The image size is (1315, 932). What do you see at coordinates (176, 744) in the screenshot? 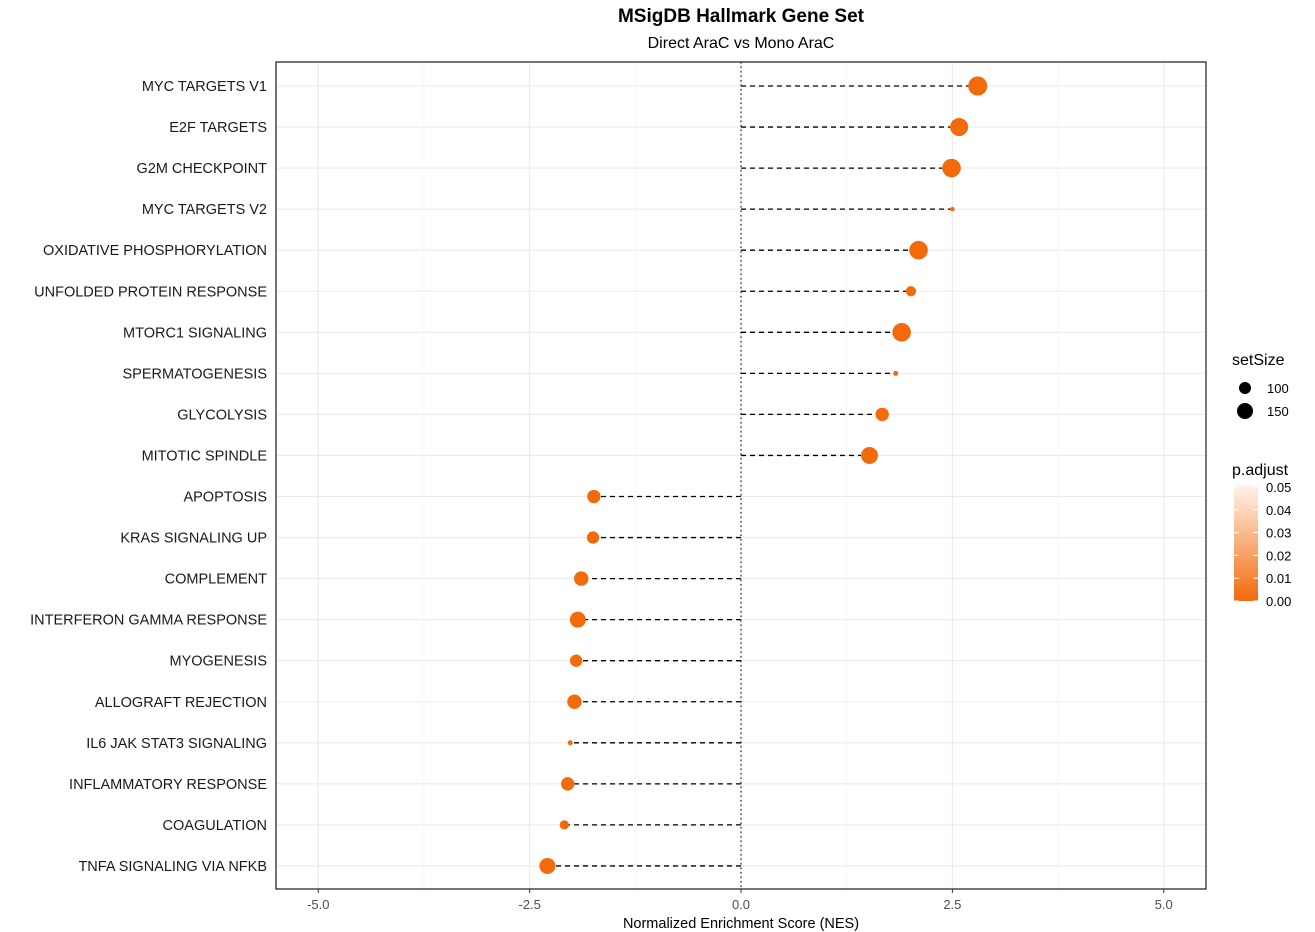
I see `y-category-label: IL6 JAK STAT3 SIGNALING` at bounding box center [176, 744].